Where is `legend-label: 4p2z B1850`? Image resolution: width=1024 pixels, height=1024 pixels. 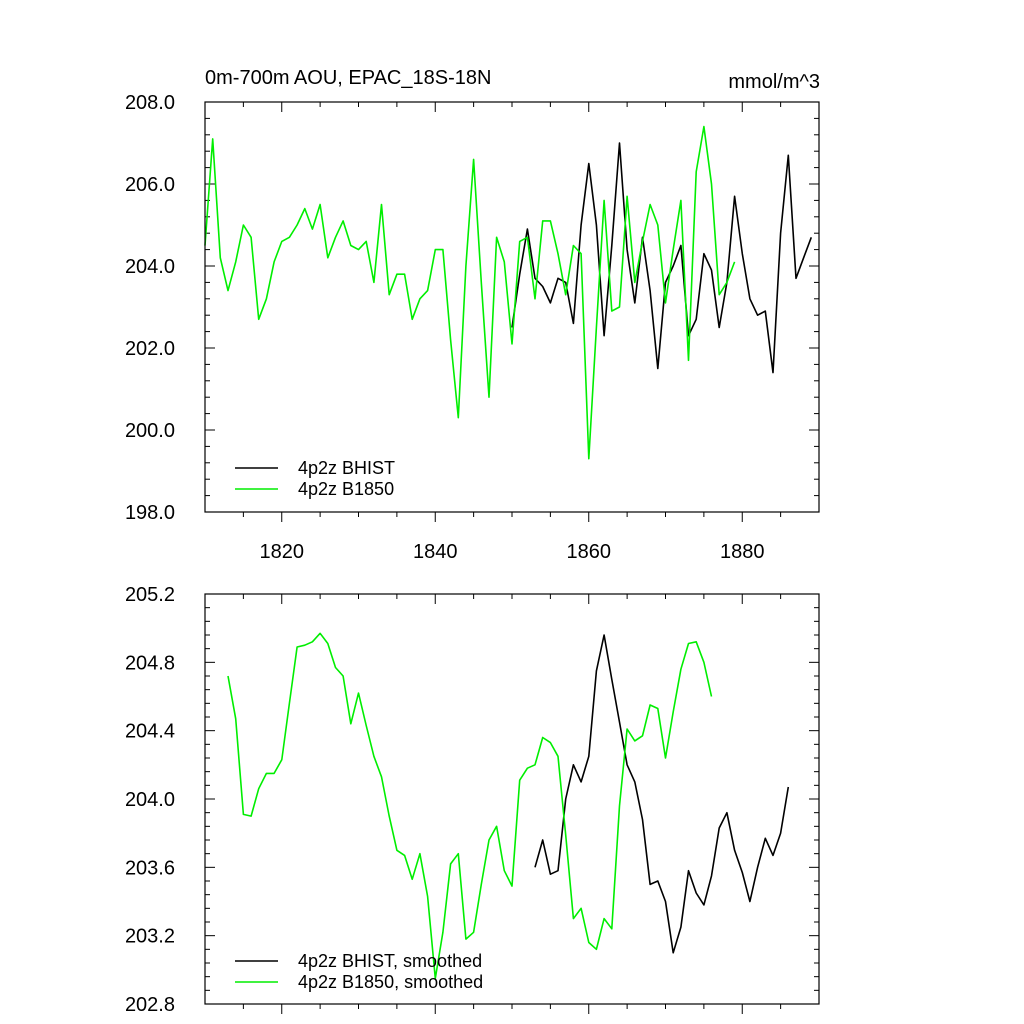 legend-label: 4p2z B1850 is located at coordinates (346, 489).